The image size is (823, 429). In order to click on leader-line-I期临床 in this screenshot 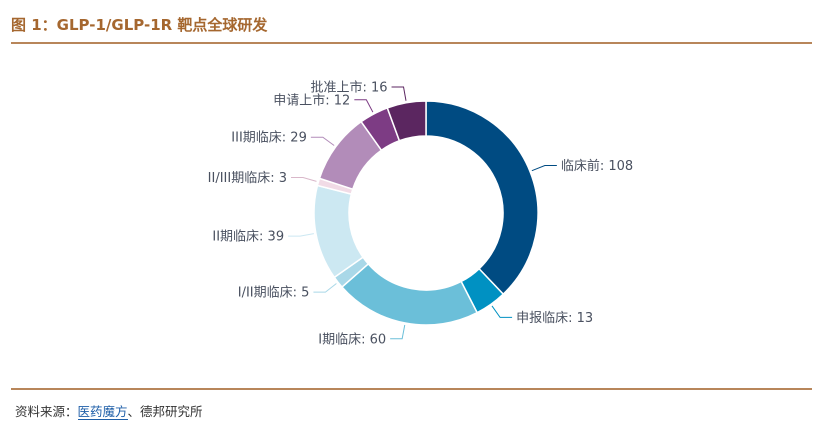, I will do `click(398, 332)`.